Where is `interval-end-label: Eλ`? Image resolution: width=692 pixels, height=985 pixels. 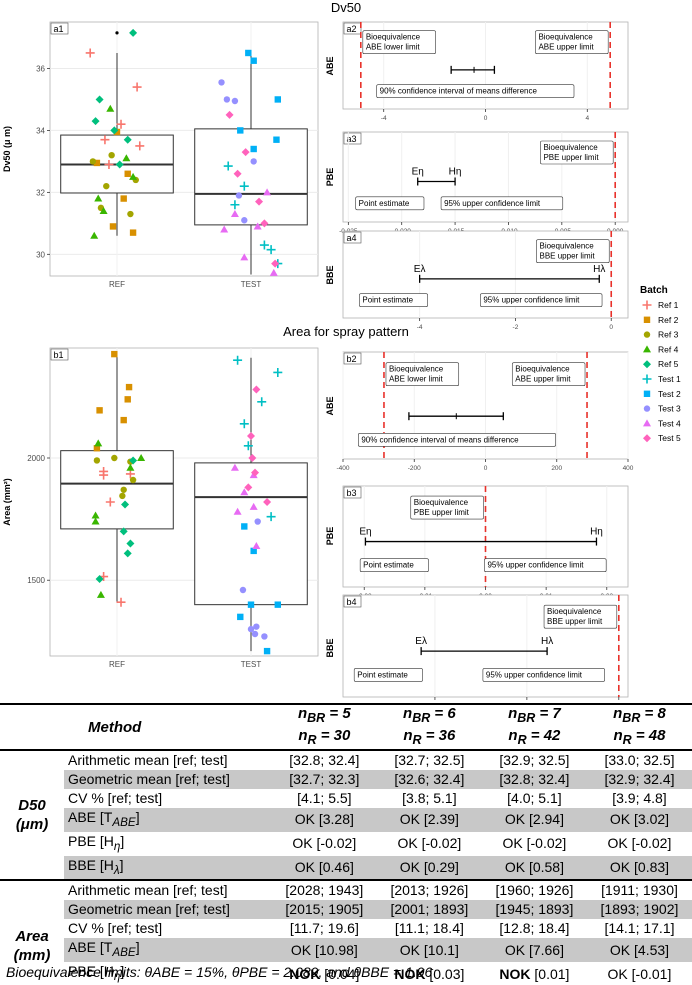 interval-end-label: Eλ is located at coordinates (420, 269).